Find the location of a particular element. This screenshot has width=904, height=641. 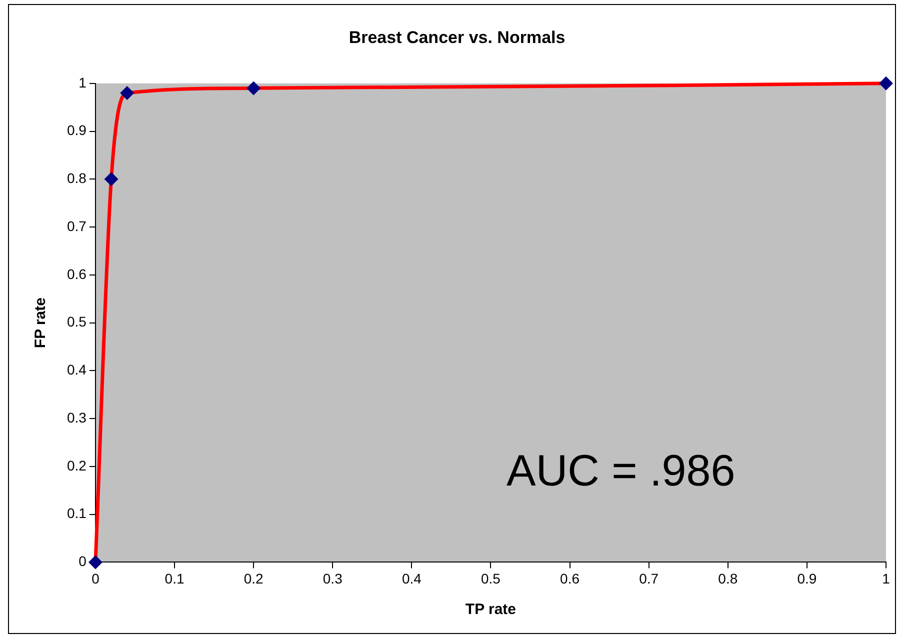

x-axis-title: TP rate is located at coordinates (490, 609).